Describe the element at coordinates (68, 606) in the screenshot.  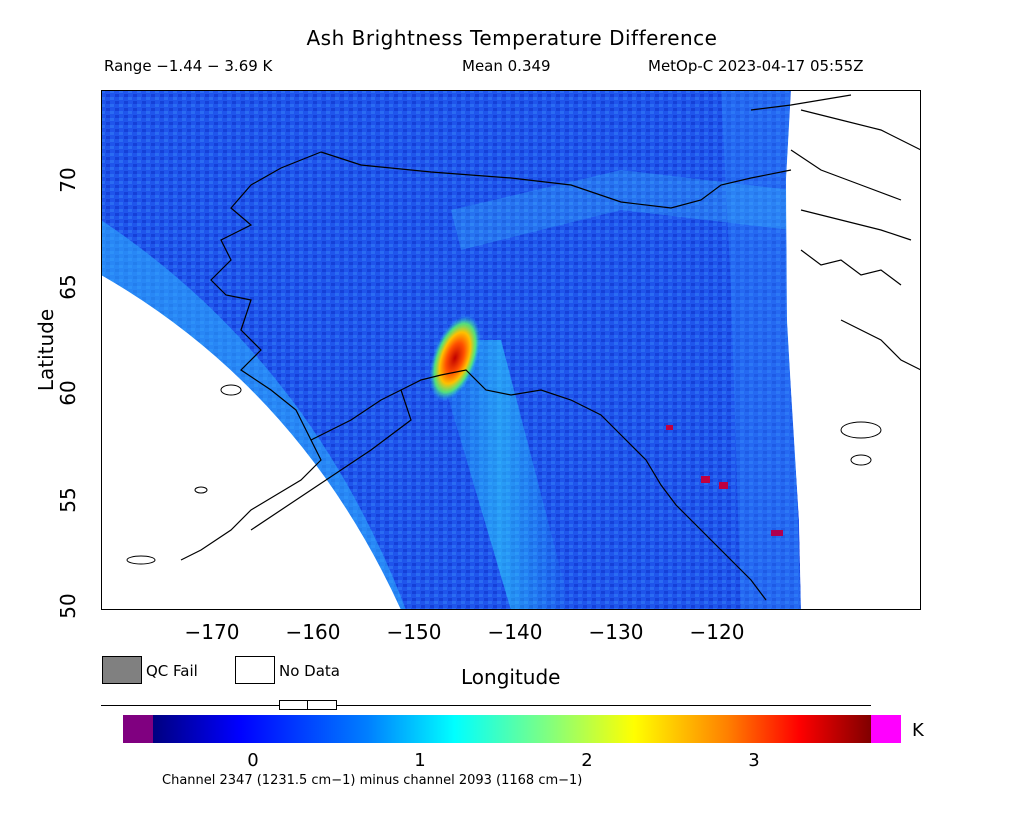
I see `y-tick-label: 50` at that location.